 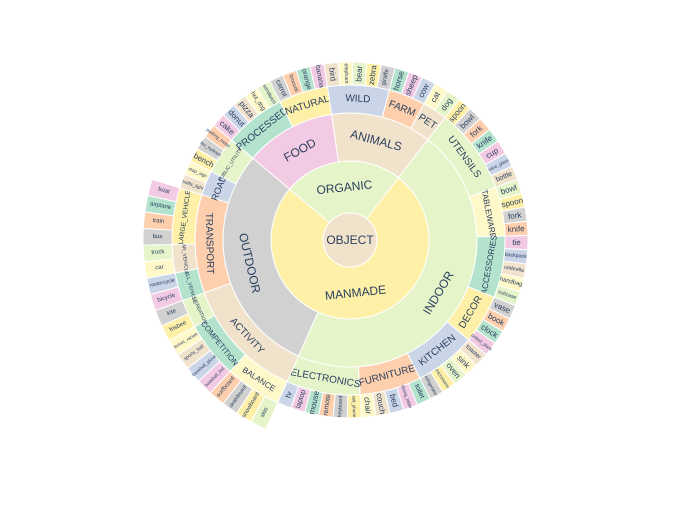 I want to click on sunburst-label-boat: boat, so click(x=163, y=191).